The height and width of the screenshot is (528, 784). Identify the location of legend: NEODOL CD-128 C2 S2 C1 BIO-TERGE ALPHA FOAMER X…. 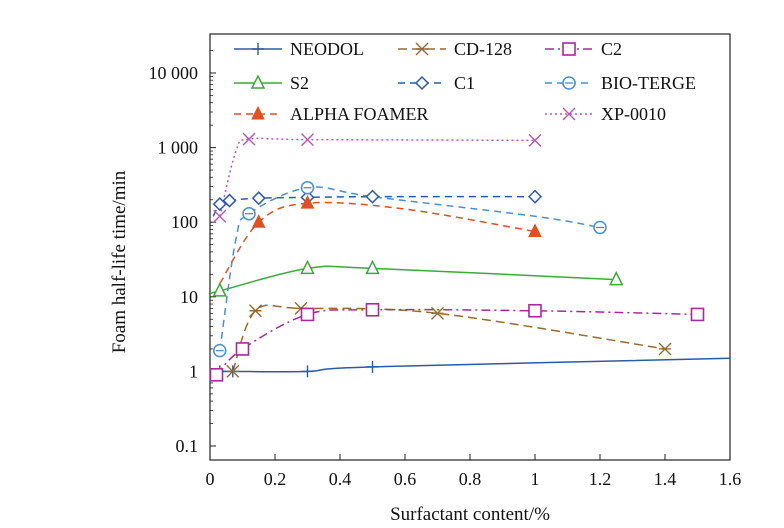
(465, 81).